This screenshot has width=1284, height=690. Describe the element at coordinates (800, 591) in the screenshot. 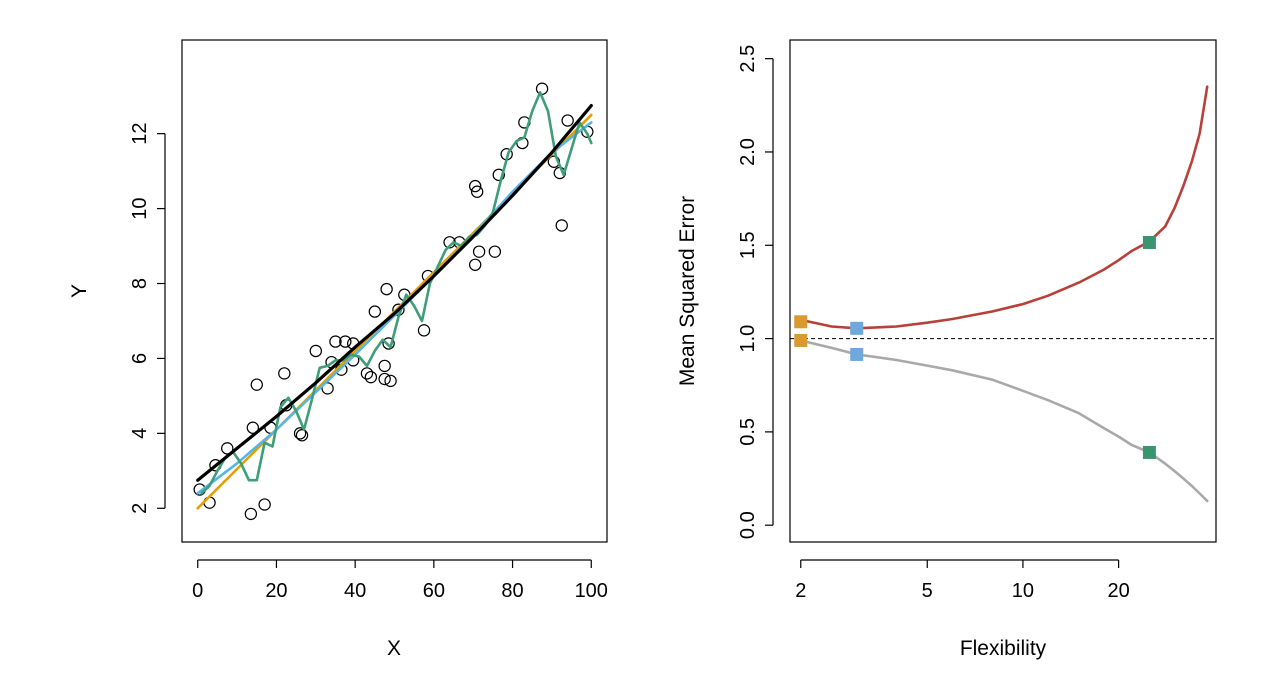

I see `x-tick-label: 2` at that location.